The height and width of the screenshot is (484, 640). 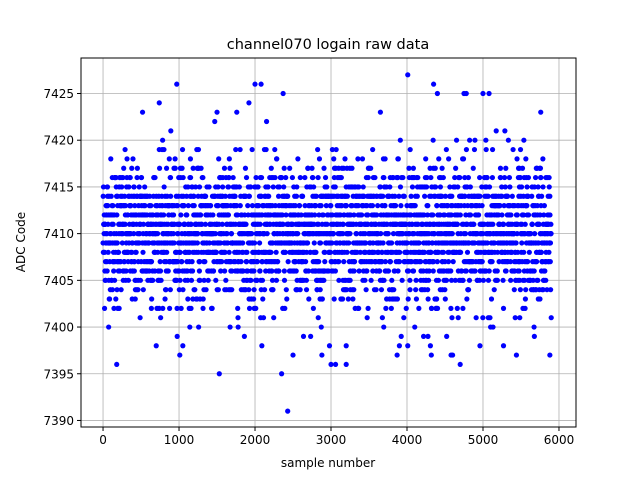 I want to click on y-tick-label: 7405, so click(x=58, y=281).